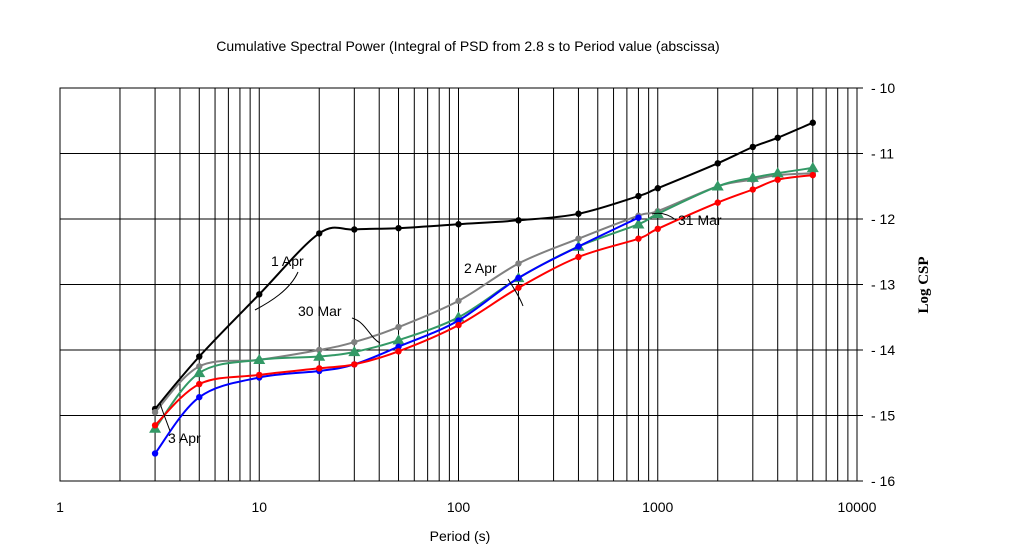  Describe the element at coordinates (883, 219) in the screenshot. I see `y-tick-label: - 12` at that location.